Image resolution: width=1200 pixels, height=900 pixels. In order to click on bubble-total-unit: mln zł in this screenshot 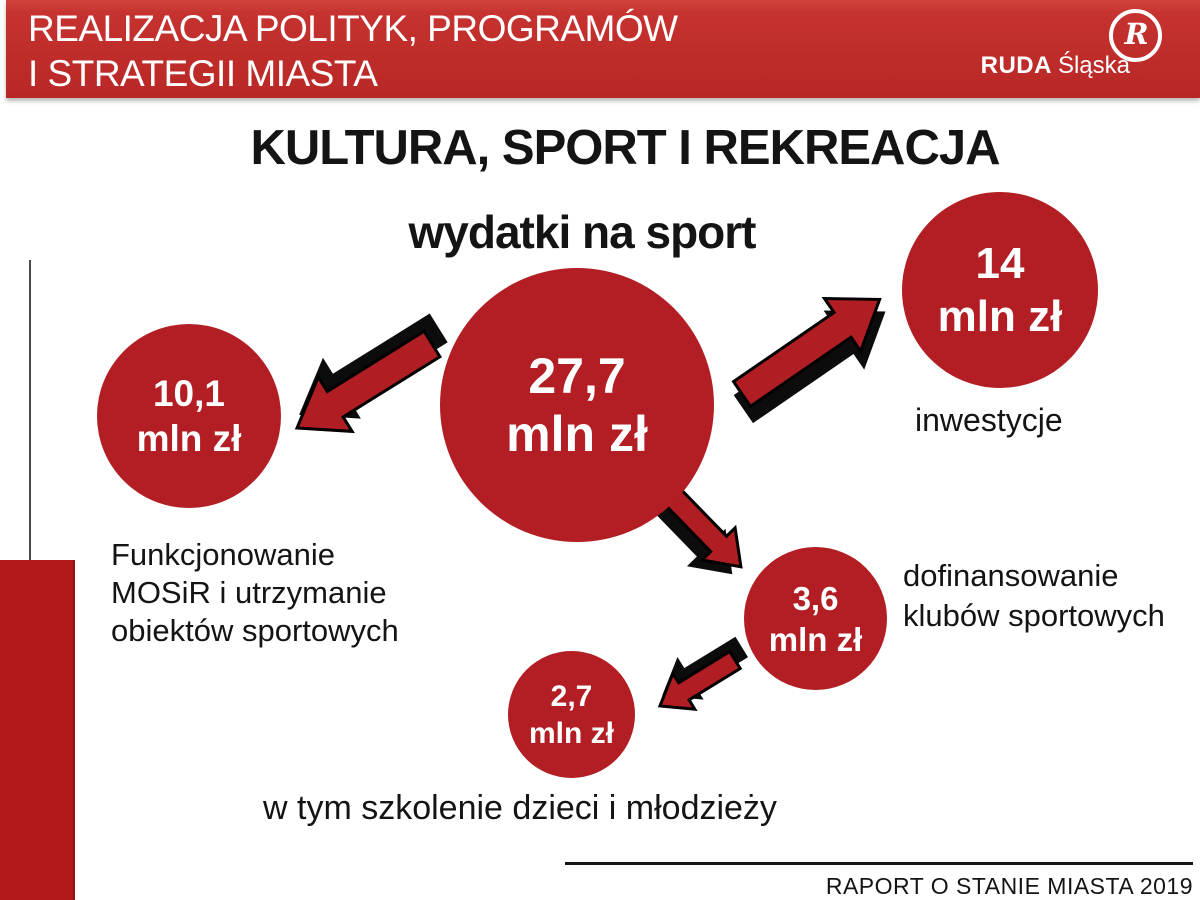, I will do `click(577, 434)`.